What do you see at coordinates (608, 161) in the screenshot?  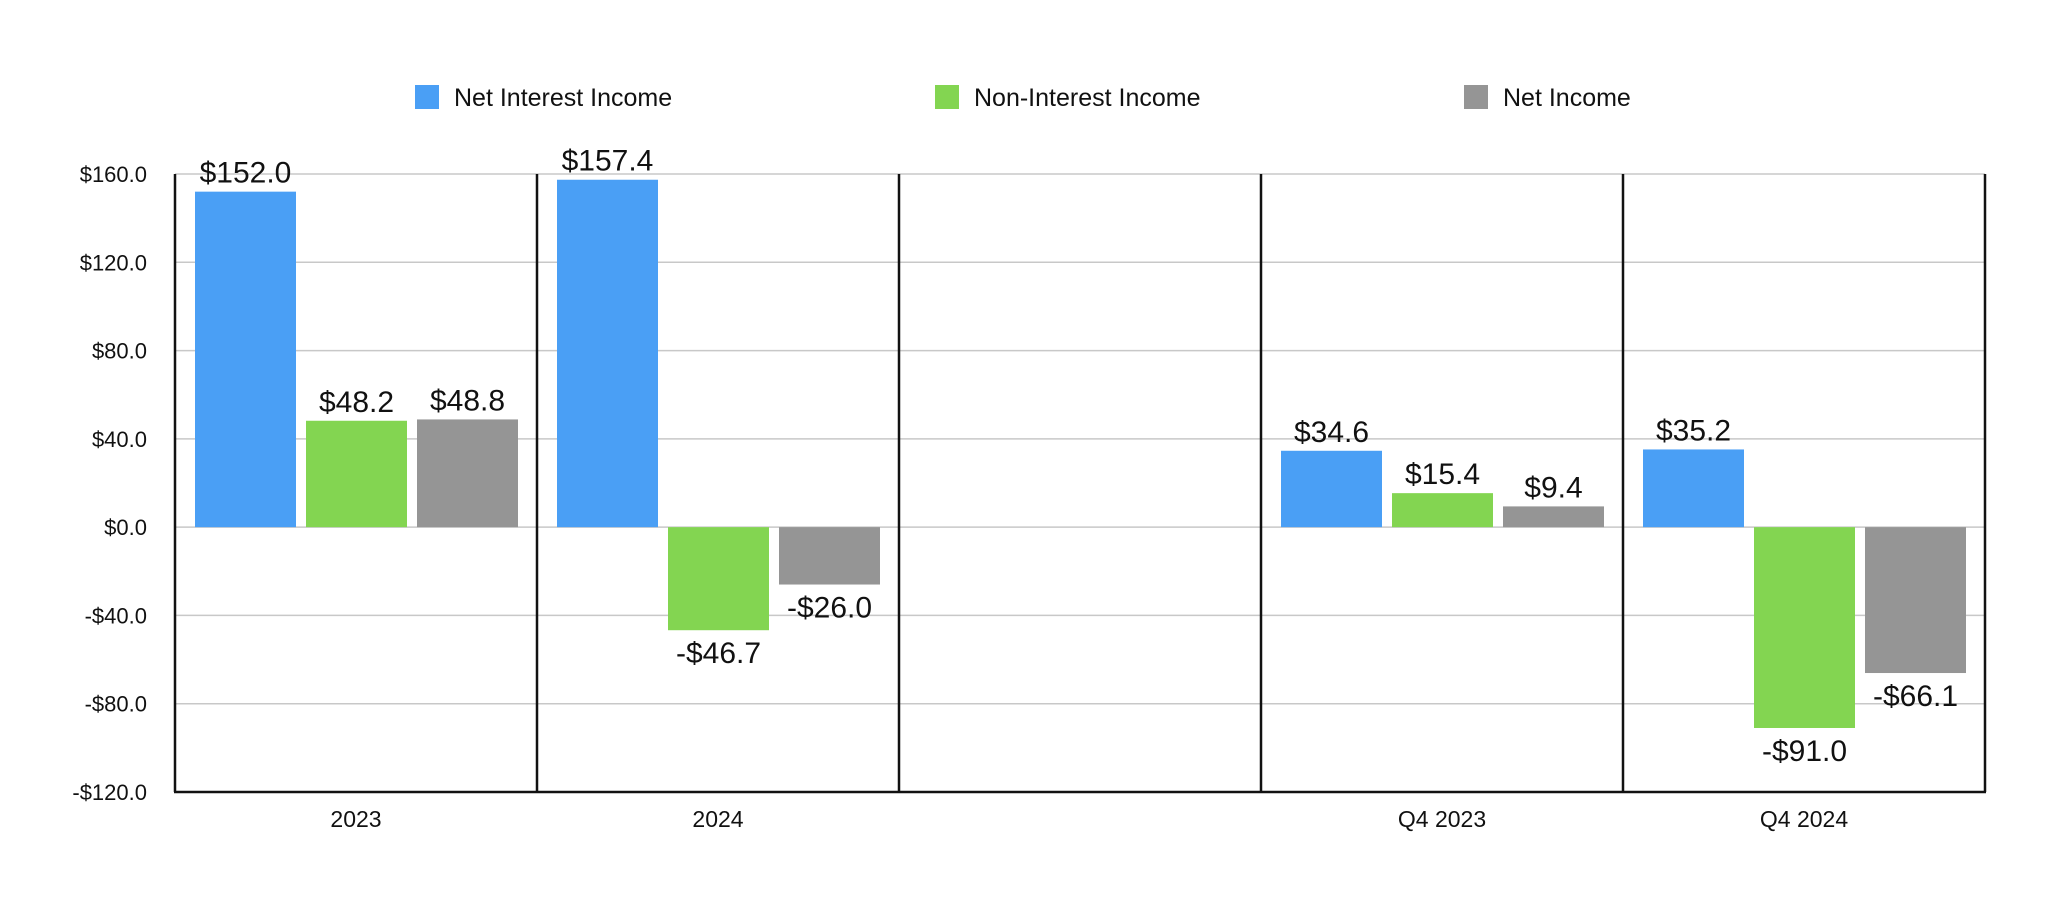 I see `data-label: $157.4` at bounding box center [608, 161].